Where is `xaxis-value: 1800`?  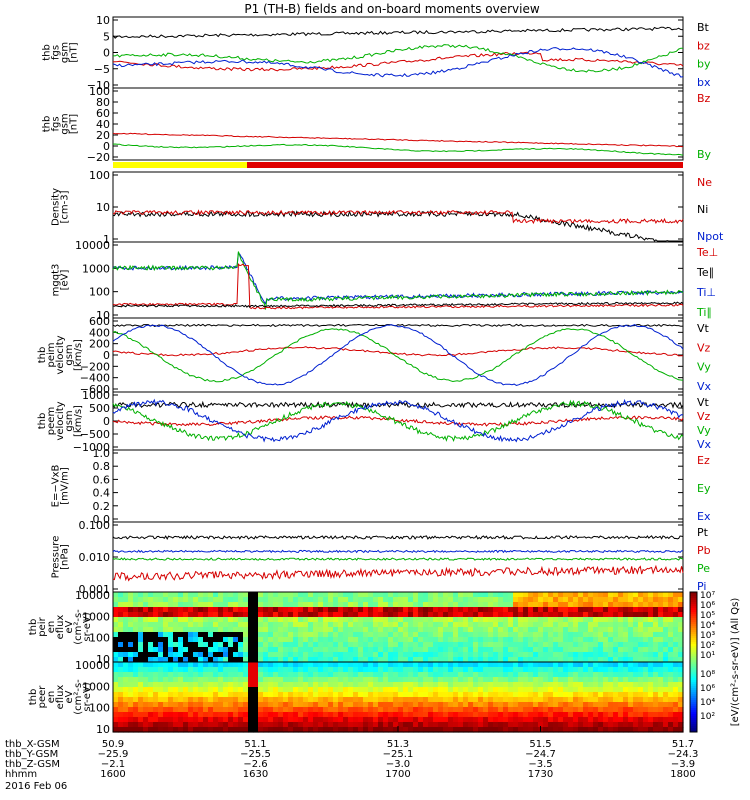 xaxis-value: 1800 is located at coordinates (682, 774).